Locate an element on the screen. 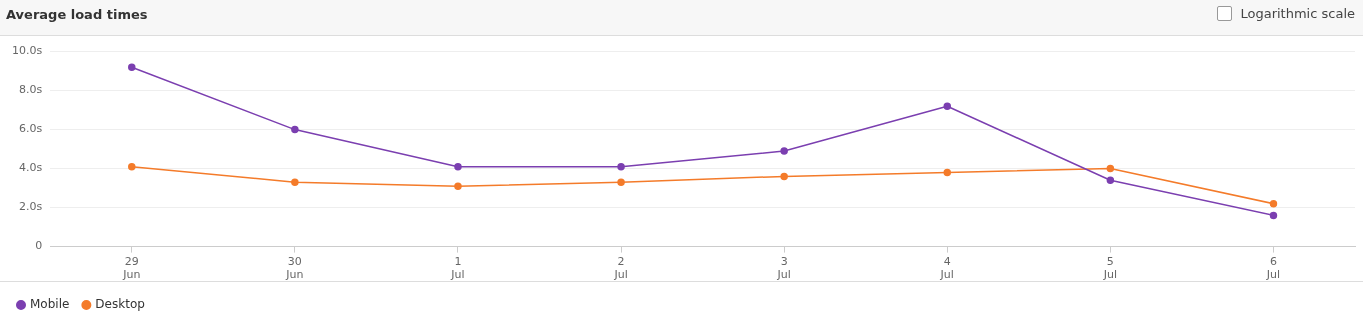  x-tick-label: 1 Jul is located at coordinates (457, 268).